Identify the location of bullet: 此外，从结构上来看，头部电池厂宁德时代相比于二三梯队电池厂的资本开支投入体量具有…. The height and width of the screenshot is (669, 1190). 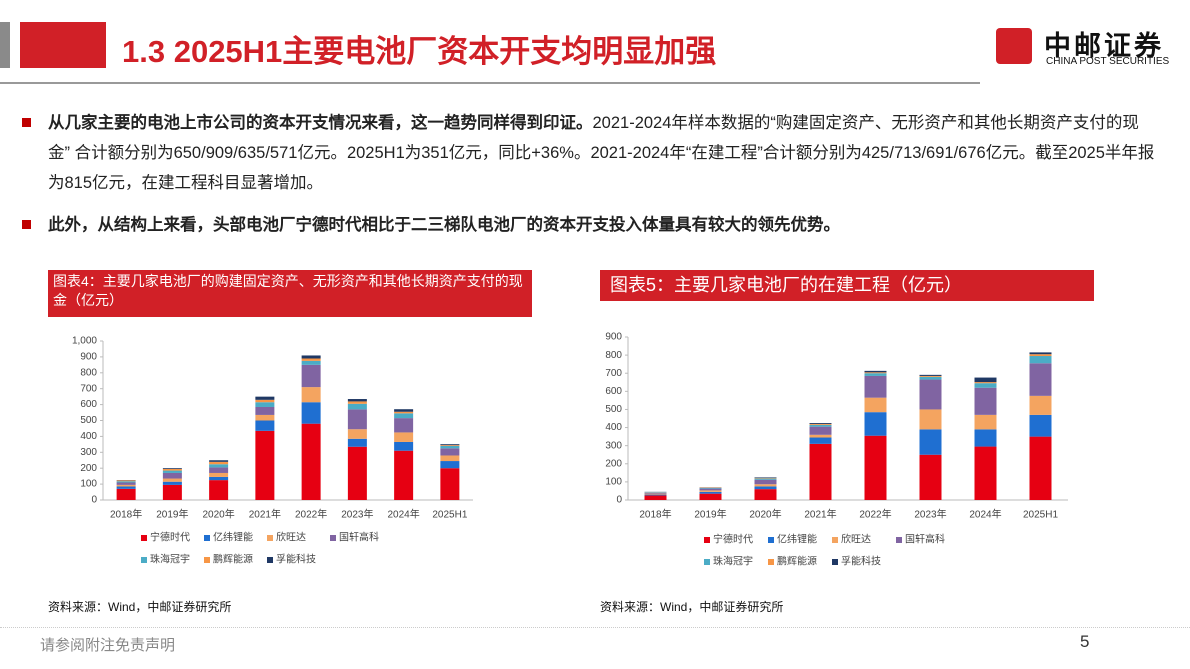
(590, 225).